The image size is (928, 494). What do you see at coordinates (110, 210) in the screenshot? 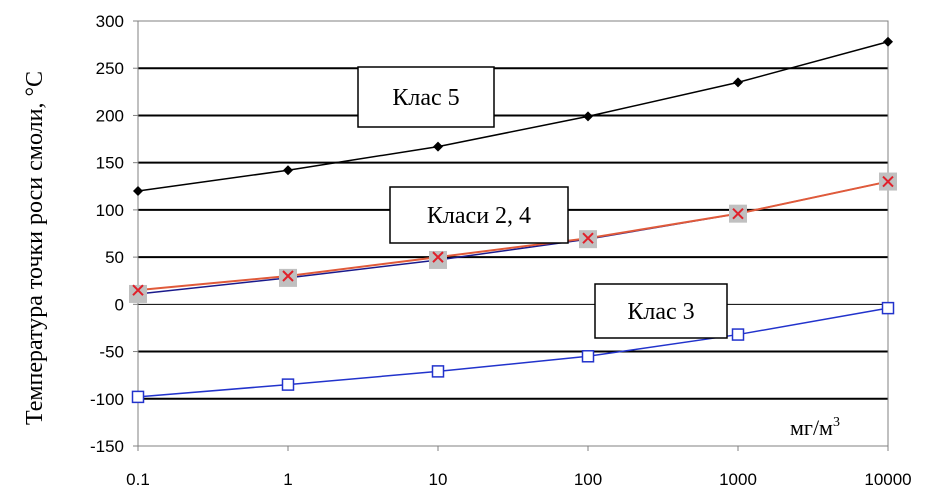
I see `y-tick-label: 100` at bounding box center [110, 210].